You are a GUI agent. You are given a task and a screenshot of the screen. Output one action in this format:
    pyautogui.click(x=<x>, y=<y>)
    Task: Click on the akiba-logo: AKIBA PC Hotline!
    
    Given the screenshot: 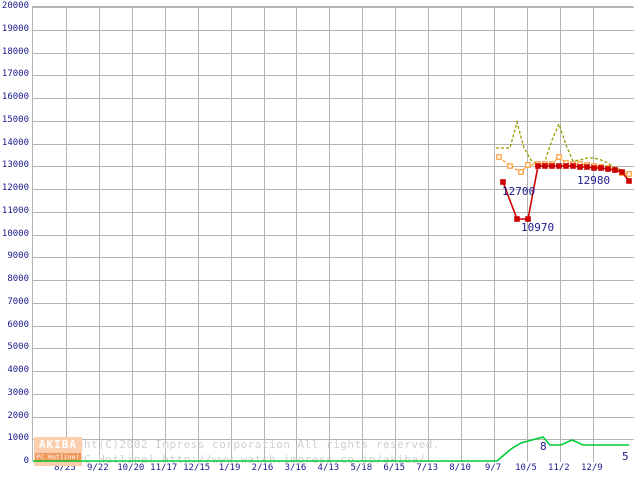 What is the action you would take?
    pyautogui.click(x=58, y=451)
    